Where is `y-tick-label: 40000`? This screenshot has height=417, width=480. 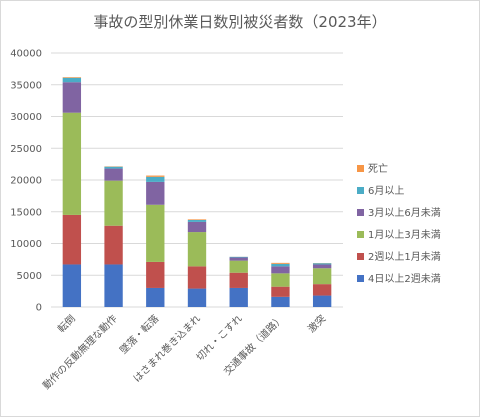 y-tick-label: 40000 is located at coordinates (26, 54).